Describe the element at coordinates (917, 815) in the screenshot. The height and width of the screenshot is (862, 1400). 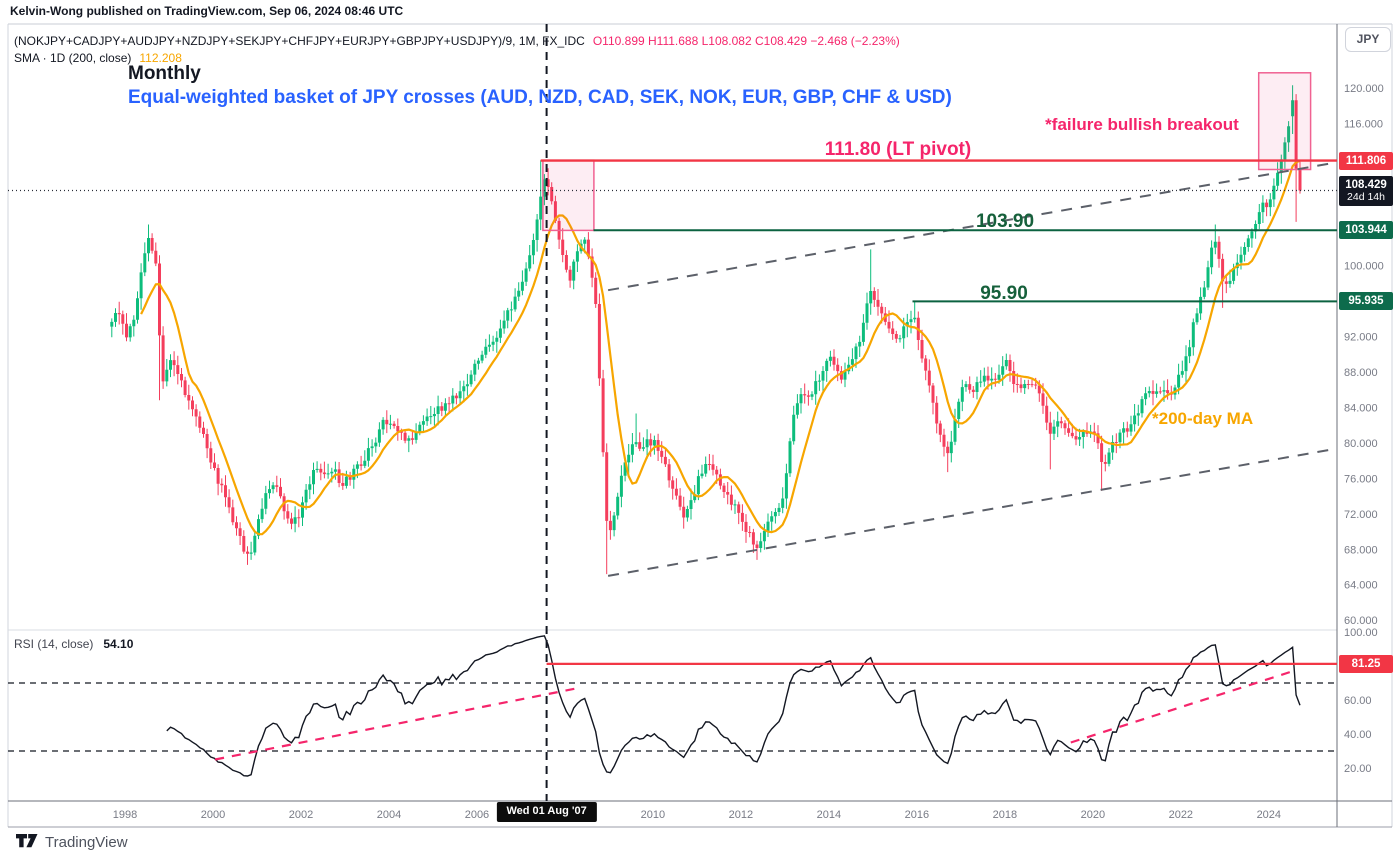
I see `year-tick-label: 2016` at that location.